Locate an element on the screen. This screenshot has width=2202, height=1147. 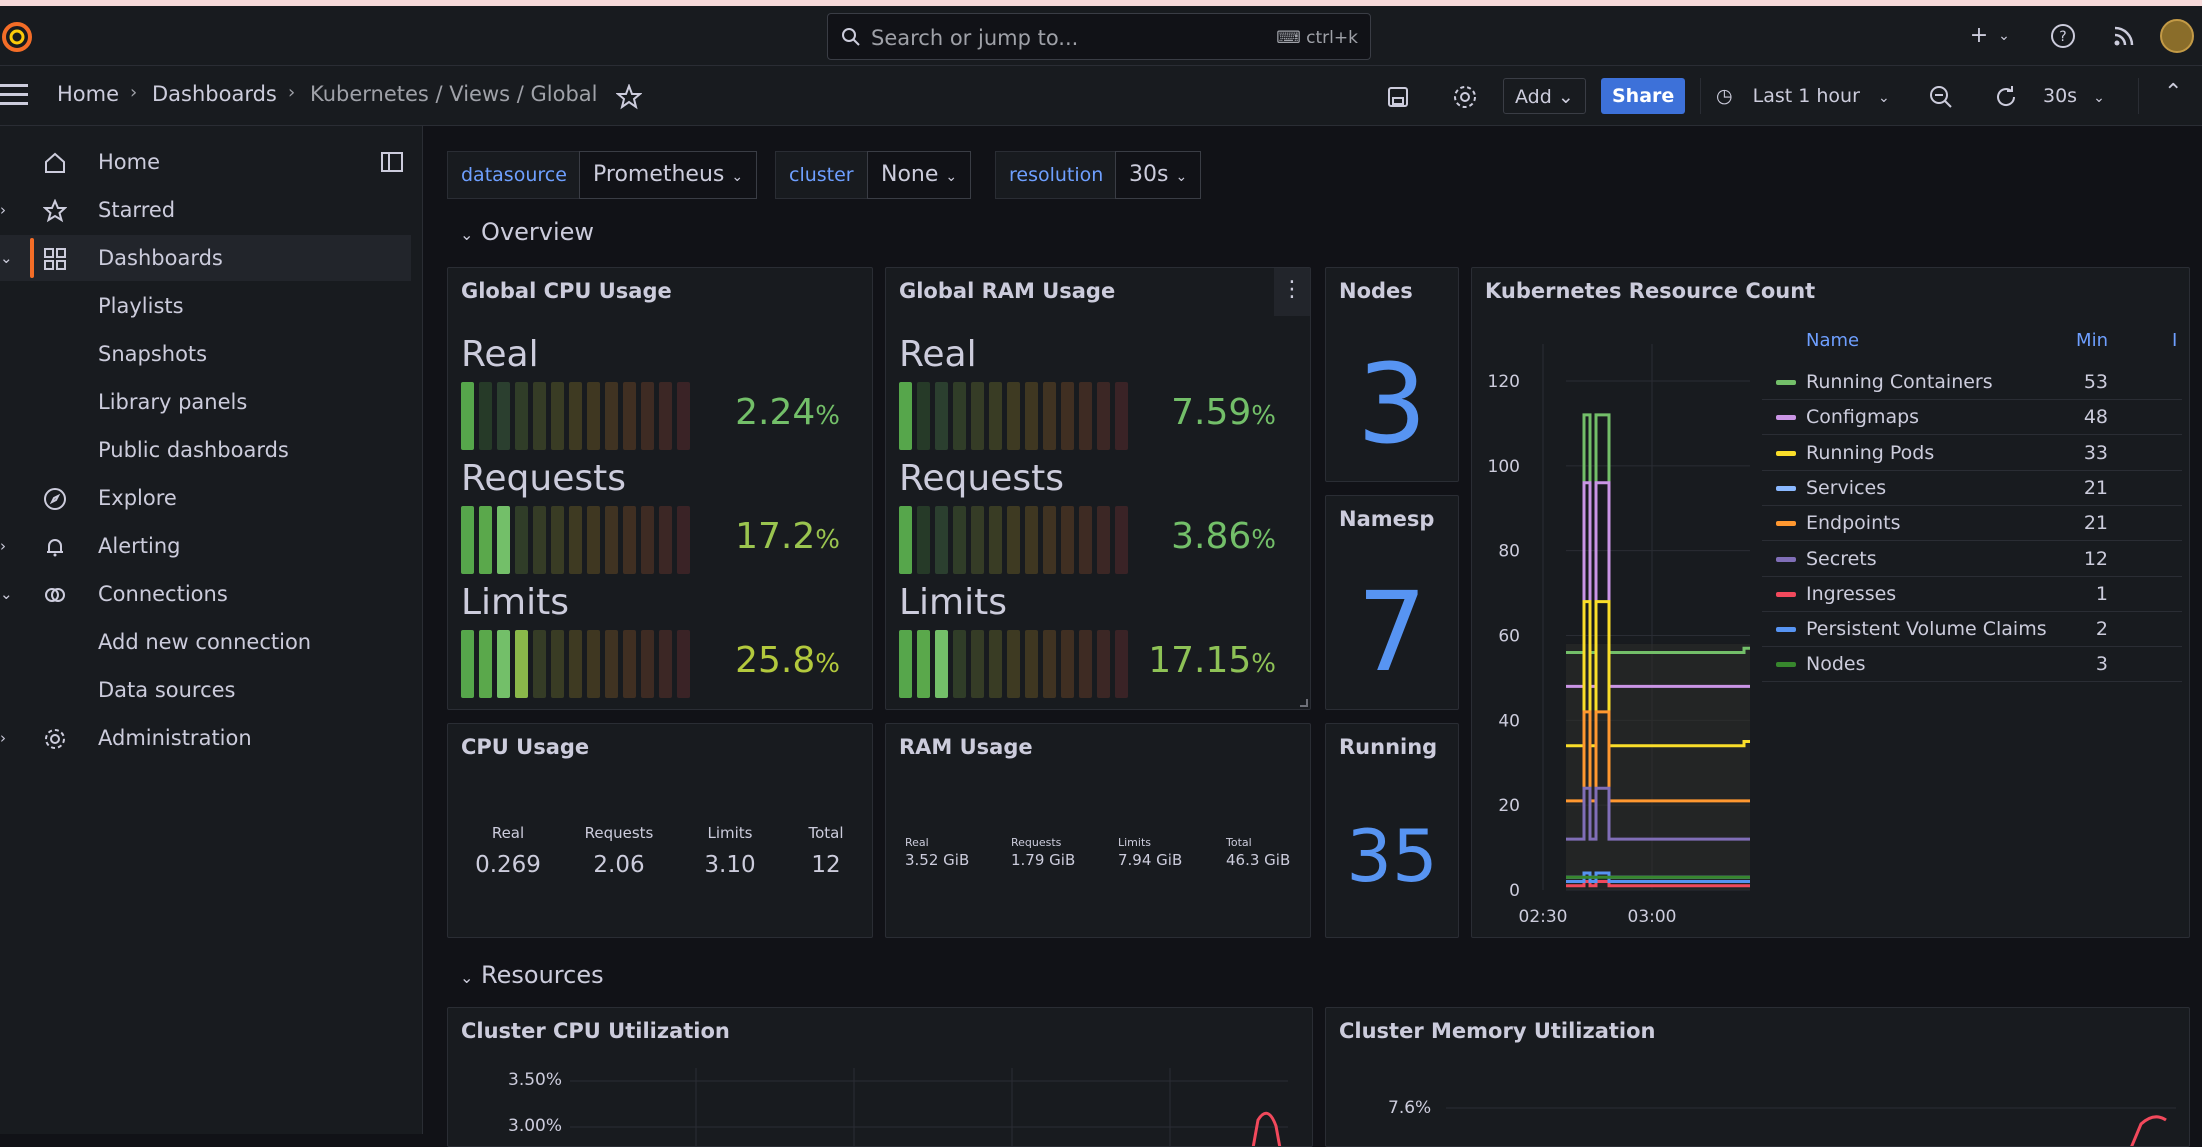
legend-series-name: Endpoints is located at coordinates (1853, 523).